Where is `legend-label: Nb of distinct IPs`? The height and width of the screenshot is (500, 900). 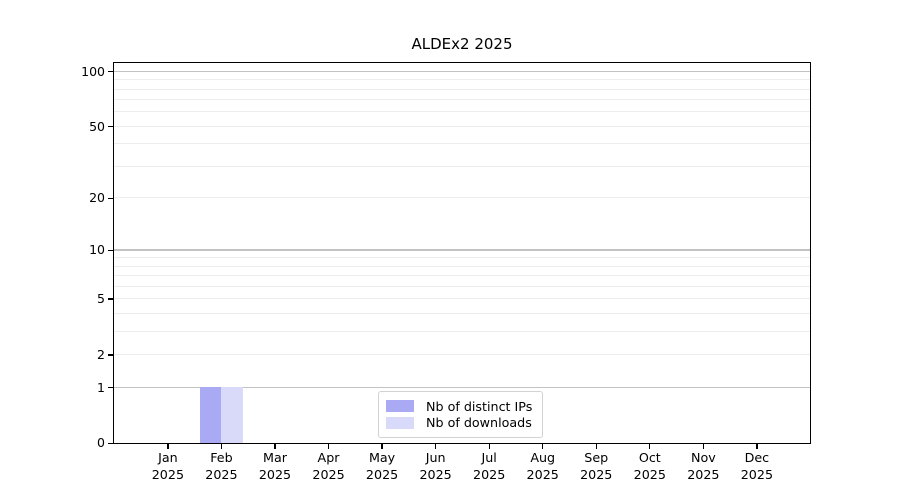 legend-label: Nb of distinct IPs is located at coordinates (479, 406).